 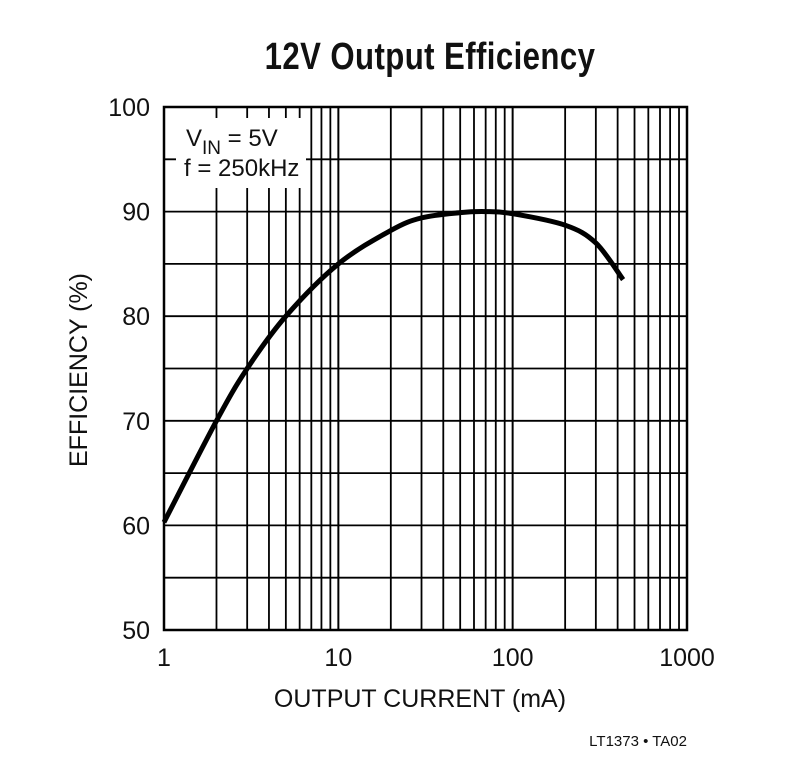 I want to click on y-tick-label: 80, so click(x=136, y=317).